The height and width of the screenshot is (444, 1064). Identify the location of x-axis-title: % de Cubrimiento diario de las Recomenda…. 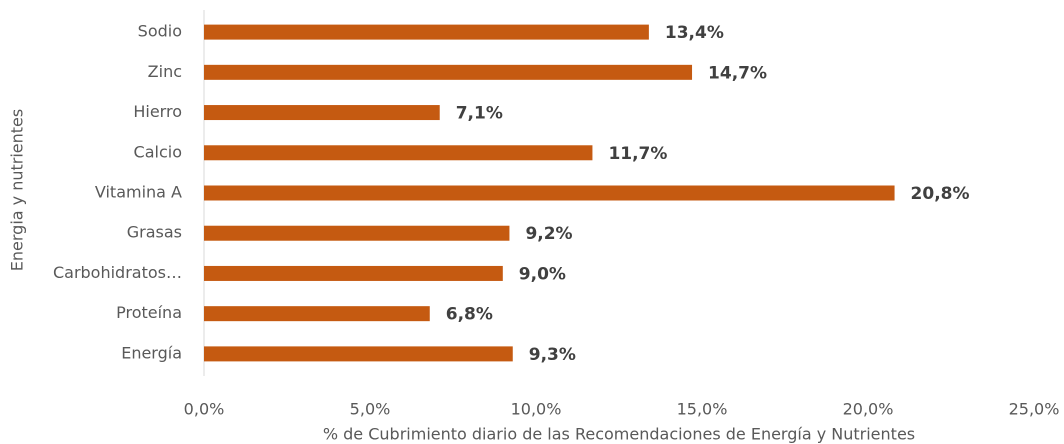
(619, 434).